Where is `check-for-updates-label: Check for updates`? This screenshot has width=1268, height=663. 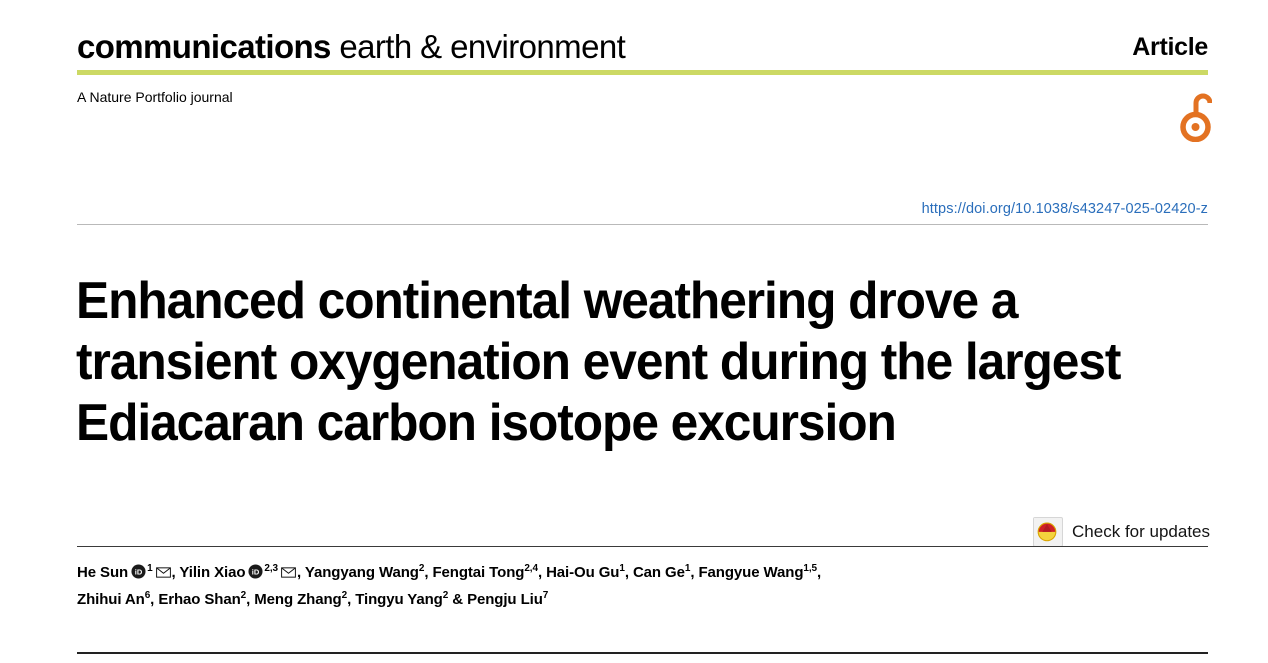 check-for-updates-label: Check for updates is located at coordinates (1141, 531).